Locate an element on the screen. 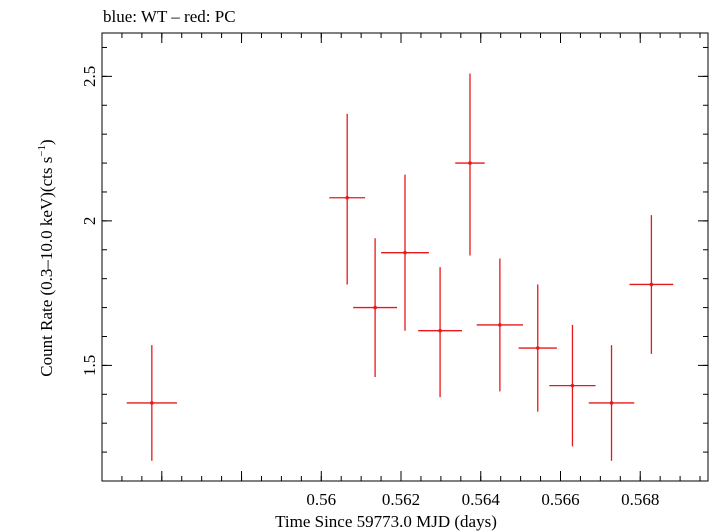  chart-title: blue: WT – red: PC is located at coordinates (169, 16).